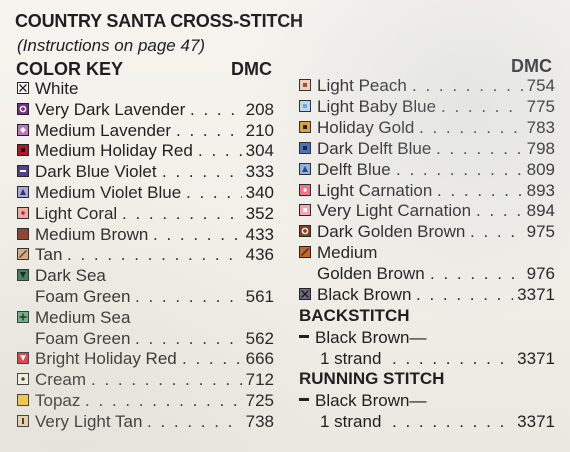  Describe the element at coordinates (540, 274) in the screenshot. I see `dmc-number: 976` at that location.